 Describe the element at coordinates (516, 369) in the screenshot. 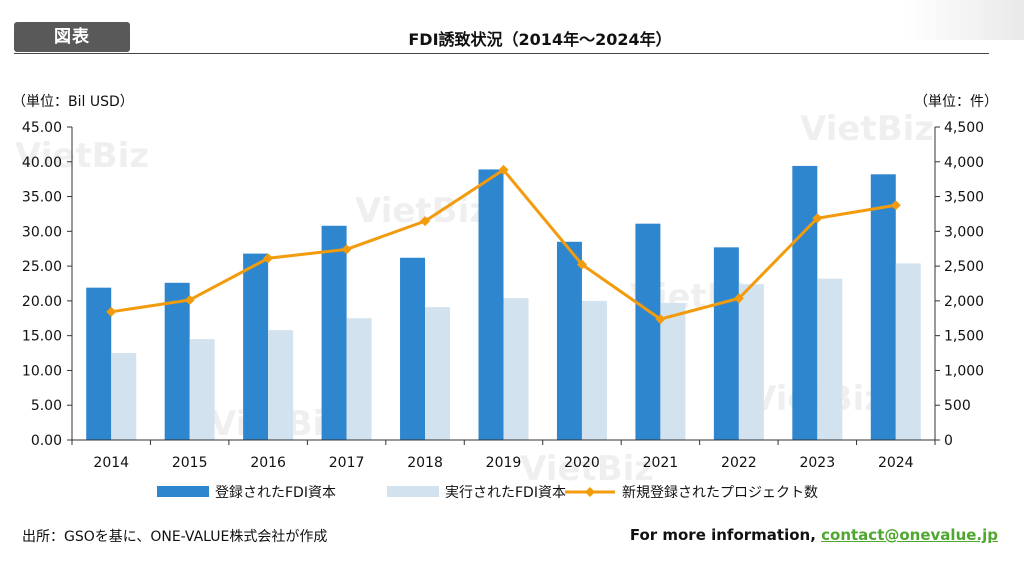

I see `bar-implemented-2019` at that location.